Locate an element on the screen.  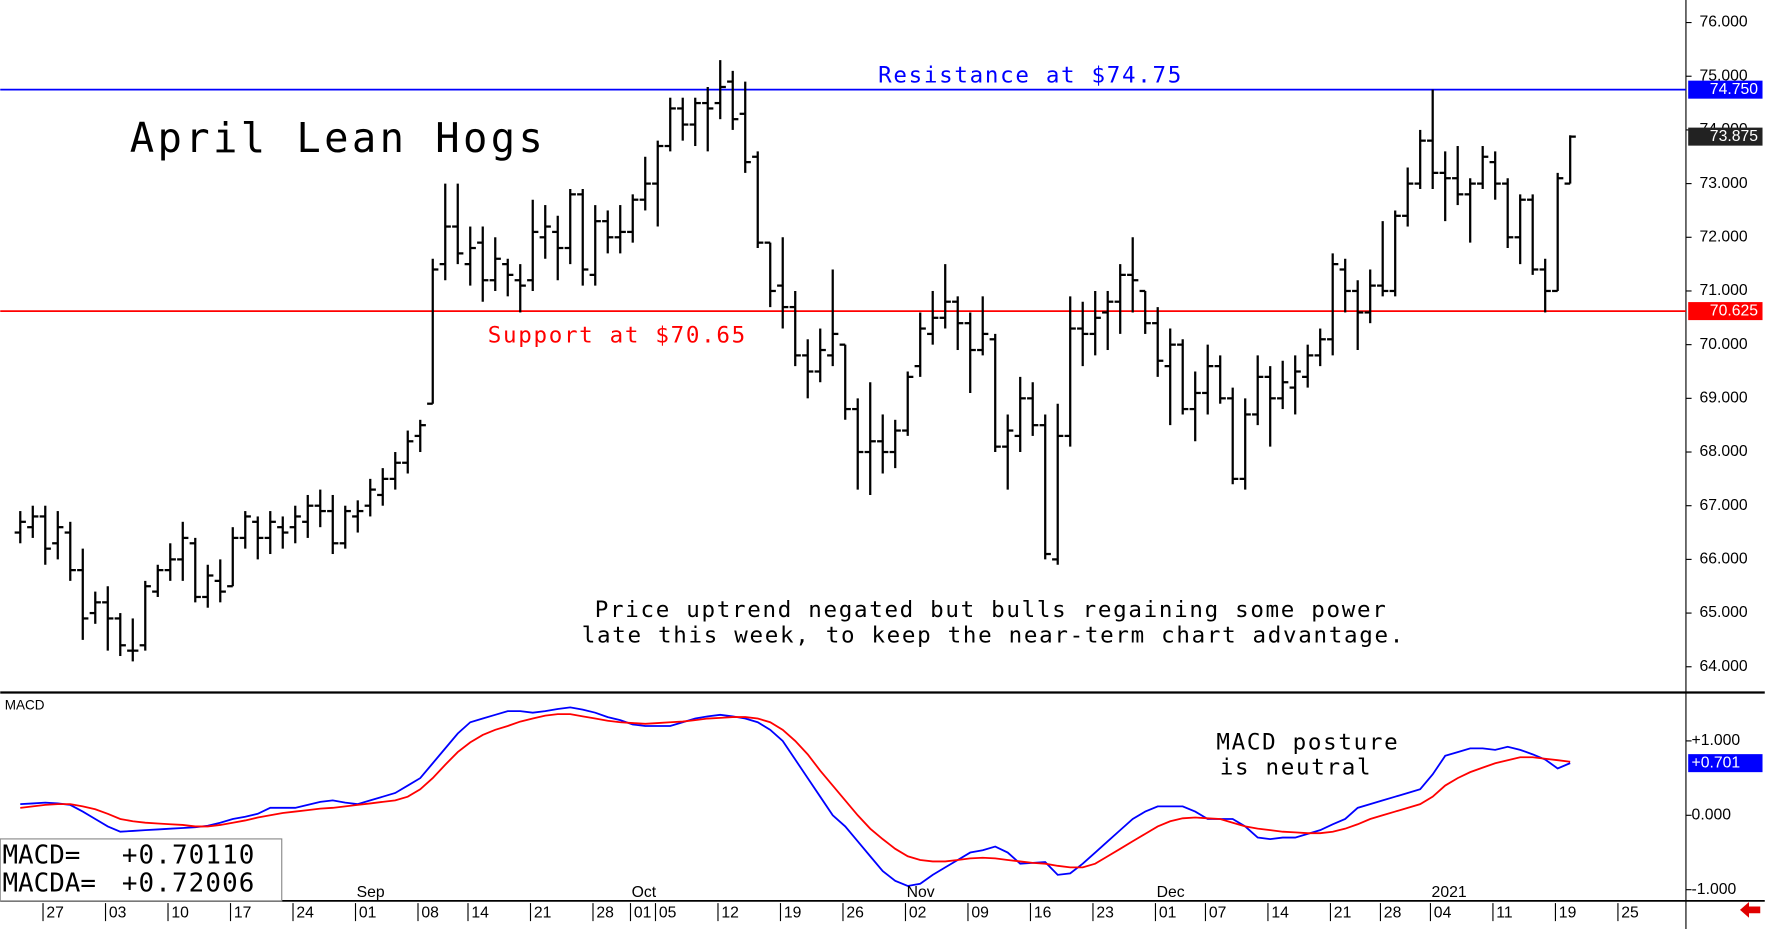
y-tick-label: 68.000 is located at coordinates (1723, 451).